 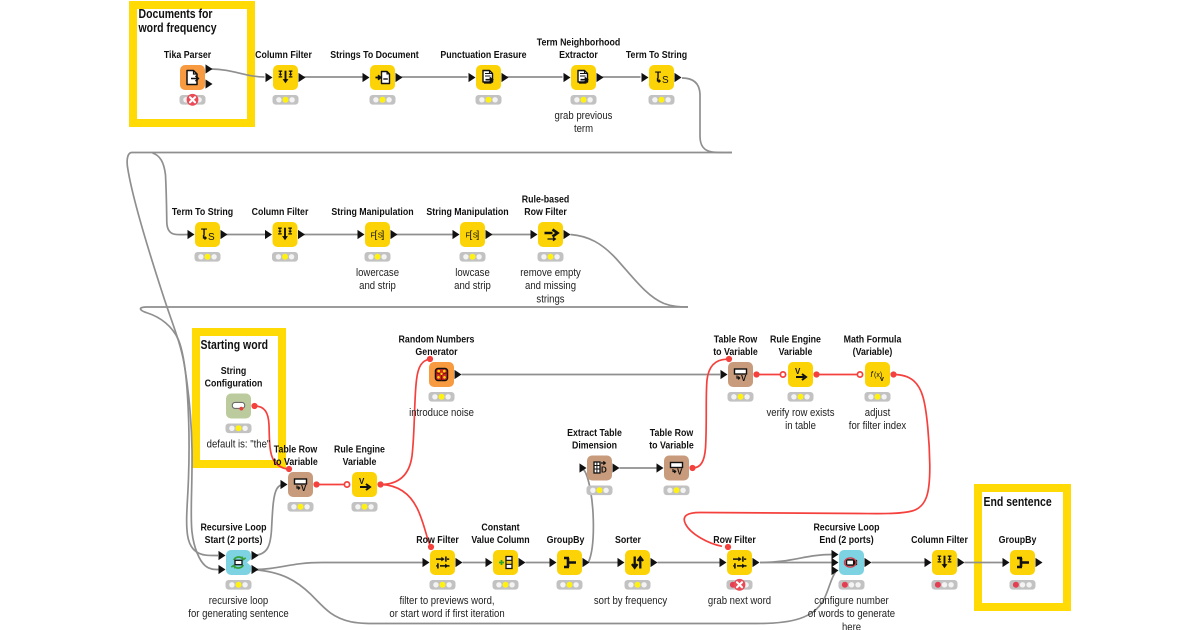 What do you see at coordinates (878, 413) in the screenshot?
I see `svg-text: adjust` at bounding box center [878, 413].